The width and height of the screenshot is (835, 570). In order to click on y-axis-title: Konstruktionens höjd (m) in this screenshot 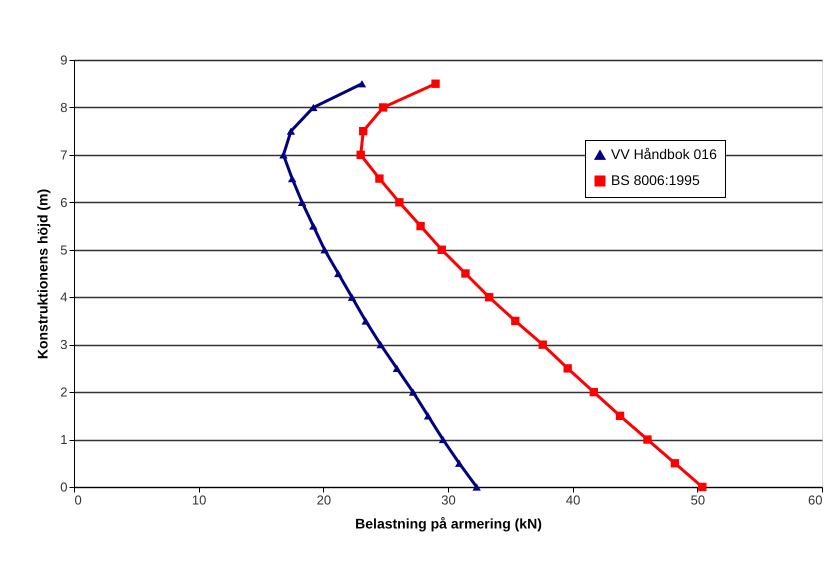, I will do `click(42, 274)`.